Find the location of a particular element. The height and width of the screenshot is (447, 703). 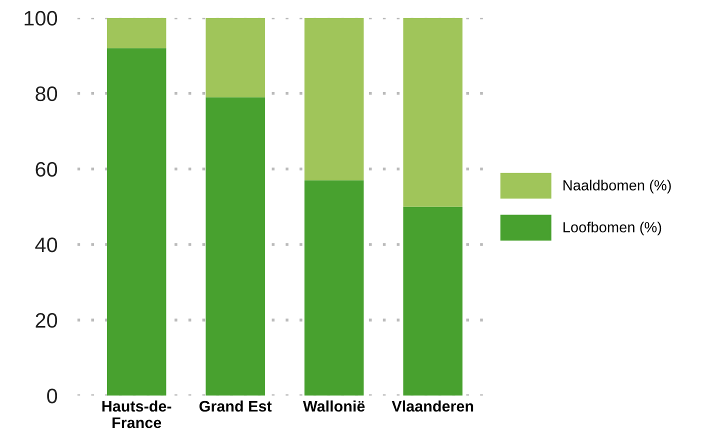

x-tick-label: Wallonië is located at coordinates (333, 406).